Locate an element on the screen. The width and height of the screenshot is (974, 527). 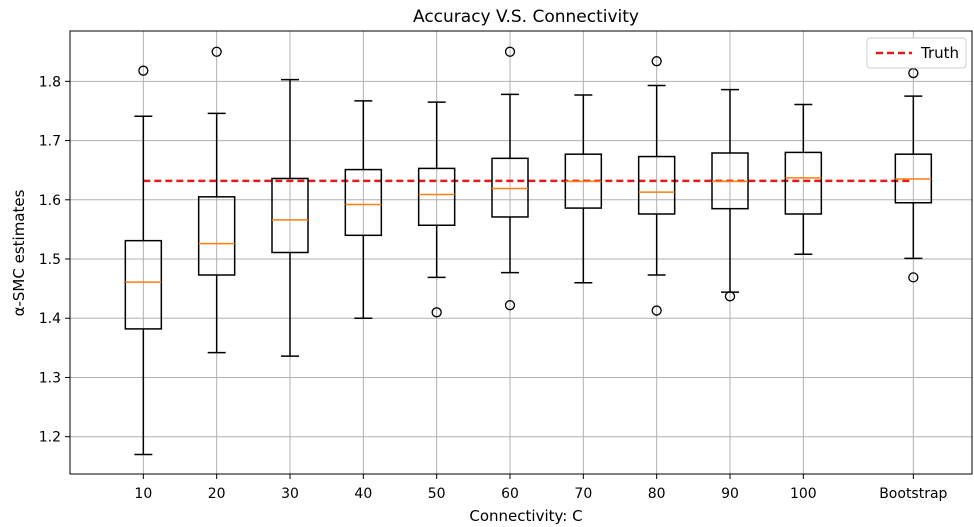
x-tick-label: Bootstrap is located at coordinates (913, 494).